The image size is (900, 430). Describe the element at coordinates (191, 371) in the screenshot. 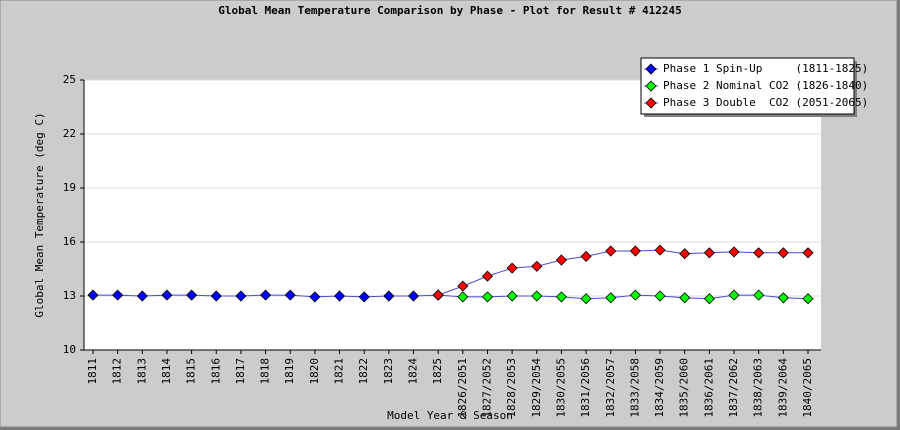

I see `x-tick-label: 1815` at that location.